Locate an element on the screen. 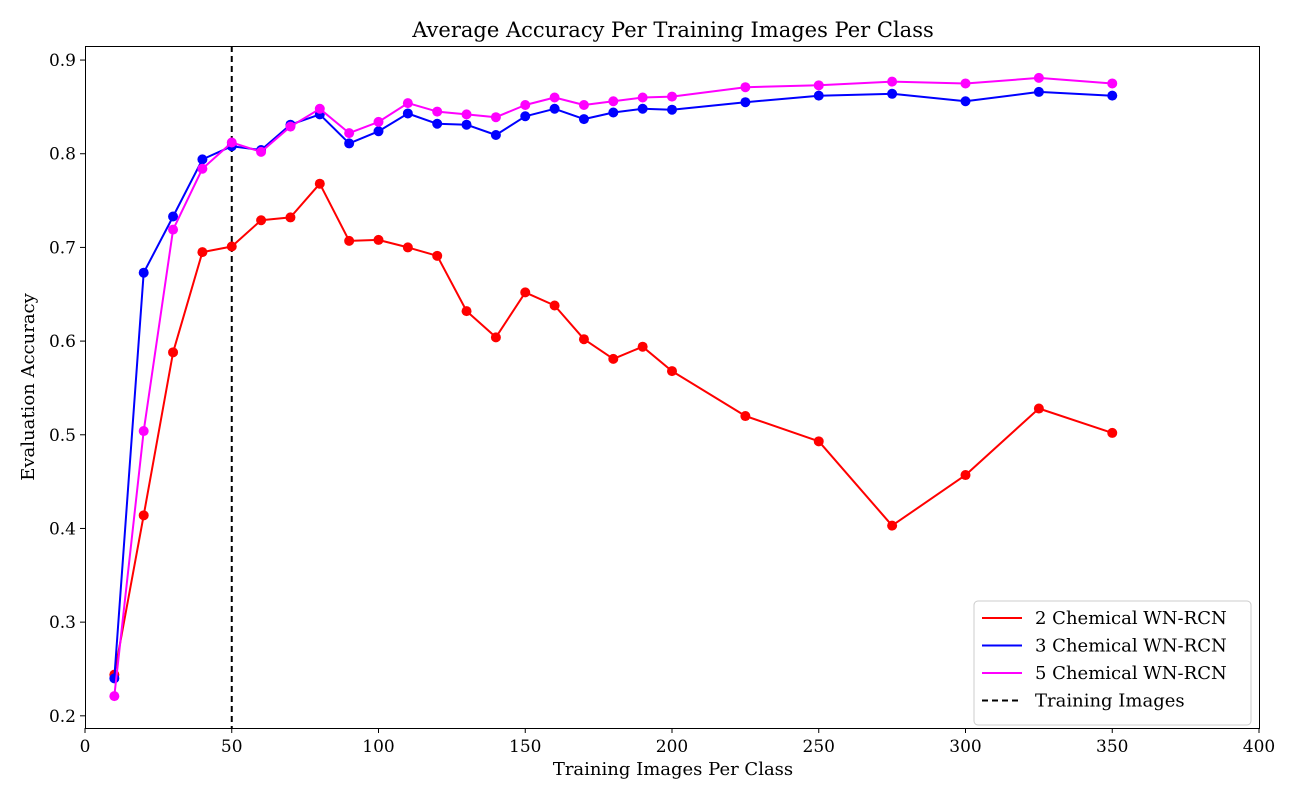 The height and width of the screenshot is (800, 1300). x-tick-label: 100 is located at coordinates (378, 747).